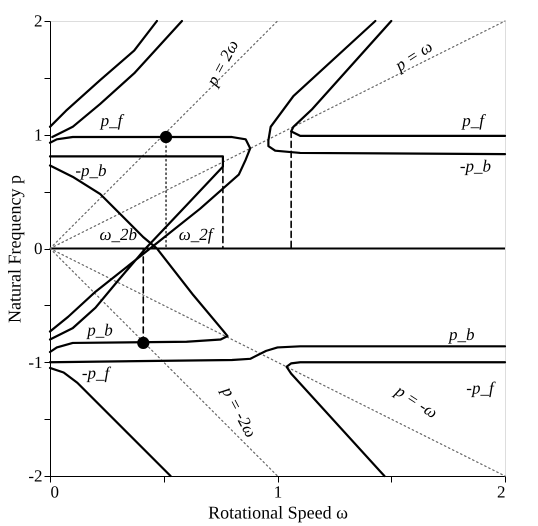 The height and width of the screenshot is (526, 538). Describe the element at coordinates (278, 512) in the screenshot. I see `x-axis-title: Rotational Speed ω` at that location.